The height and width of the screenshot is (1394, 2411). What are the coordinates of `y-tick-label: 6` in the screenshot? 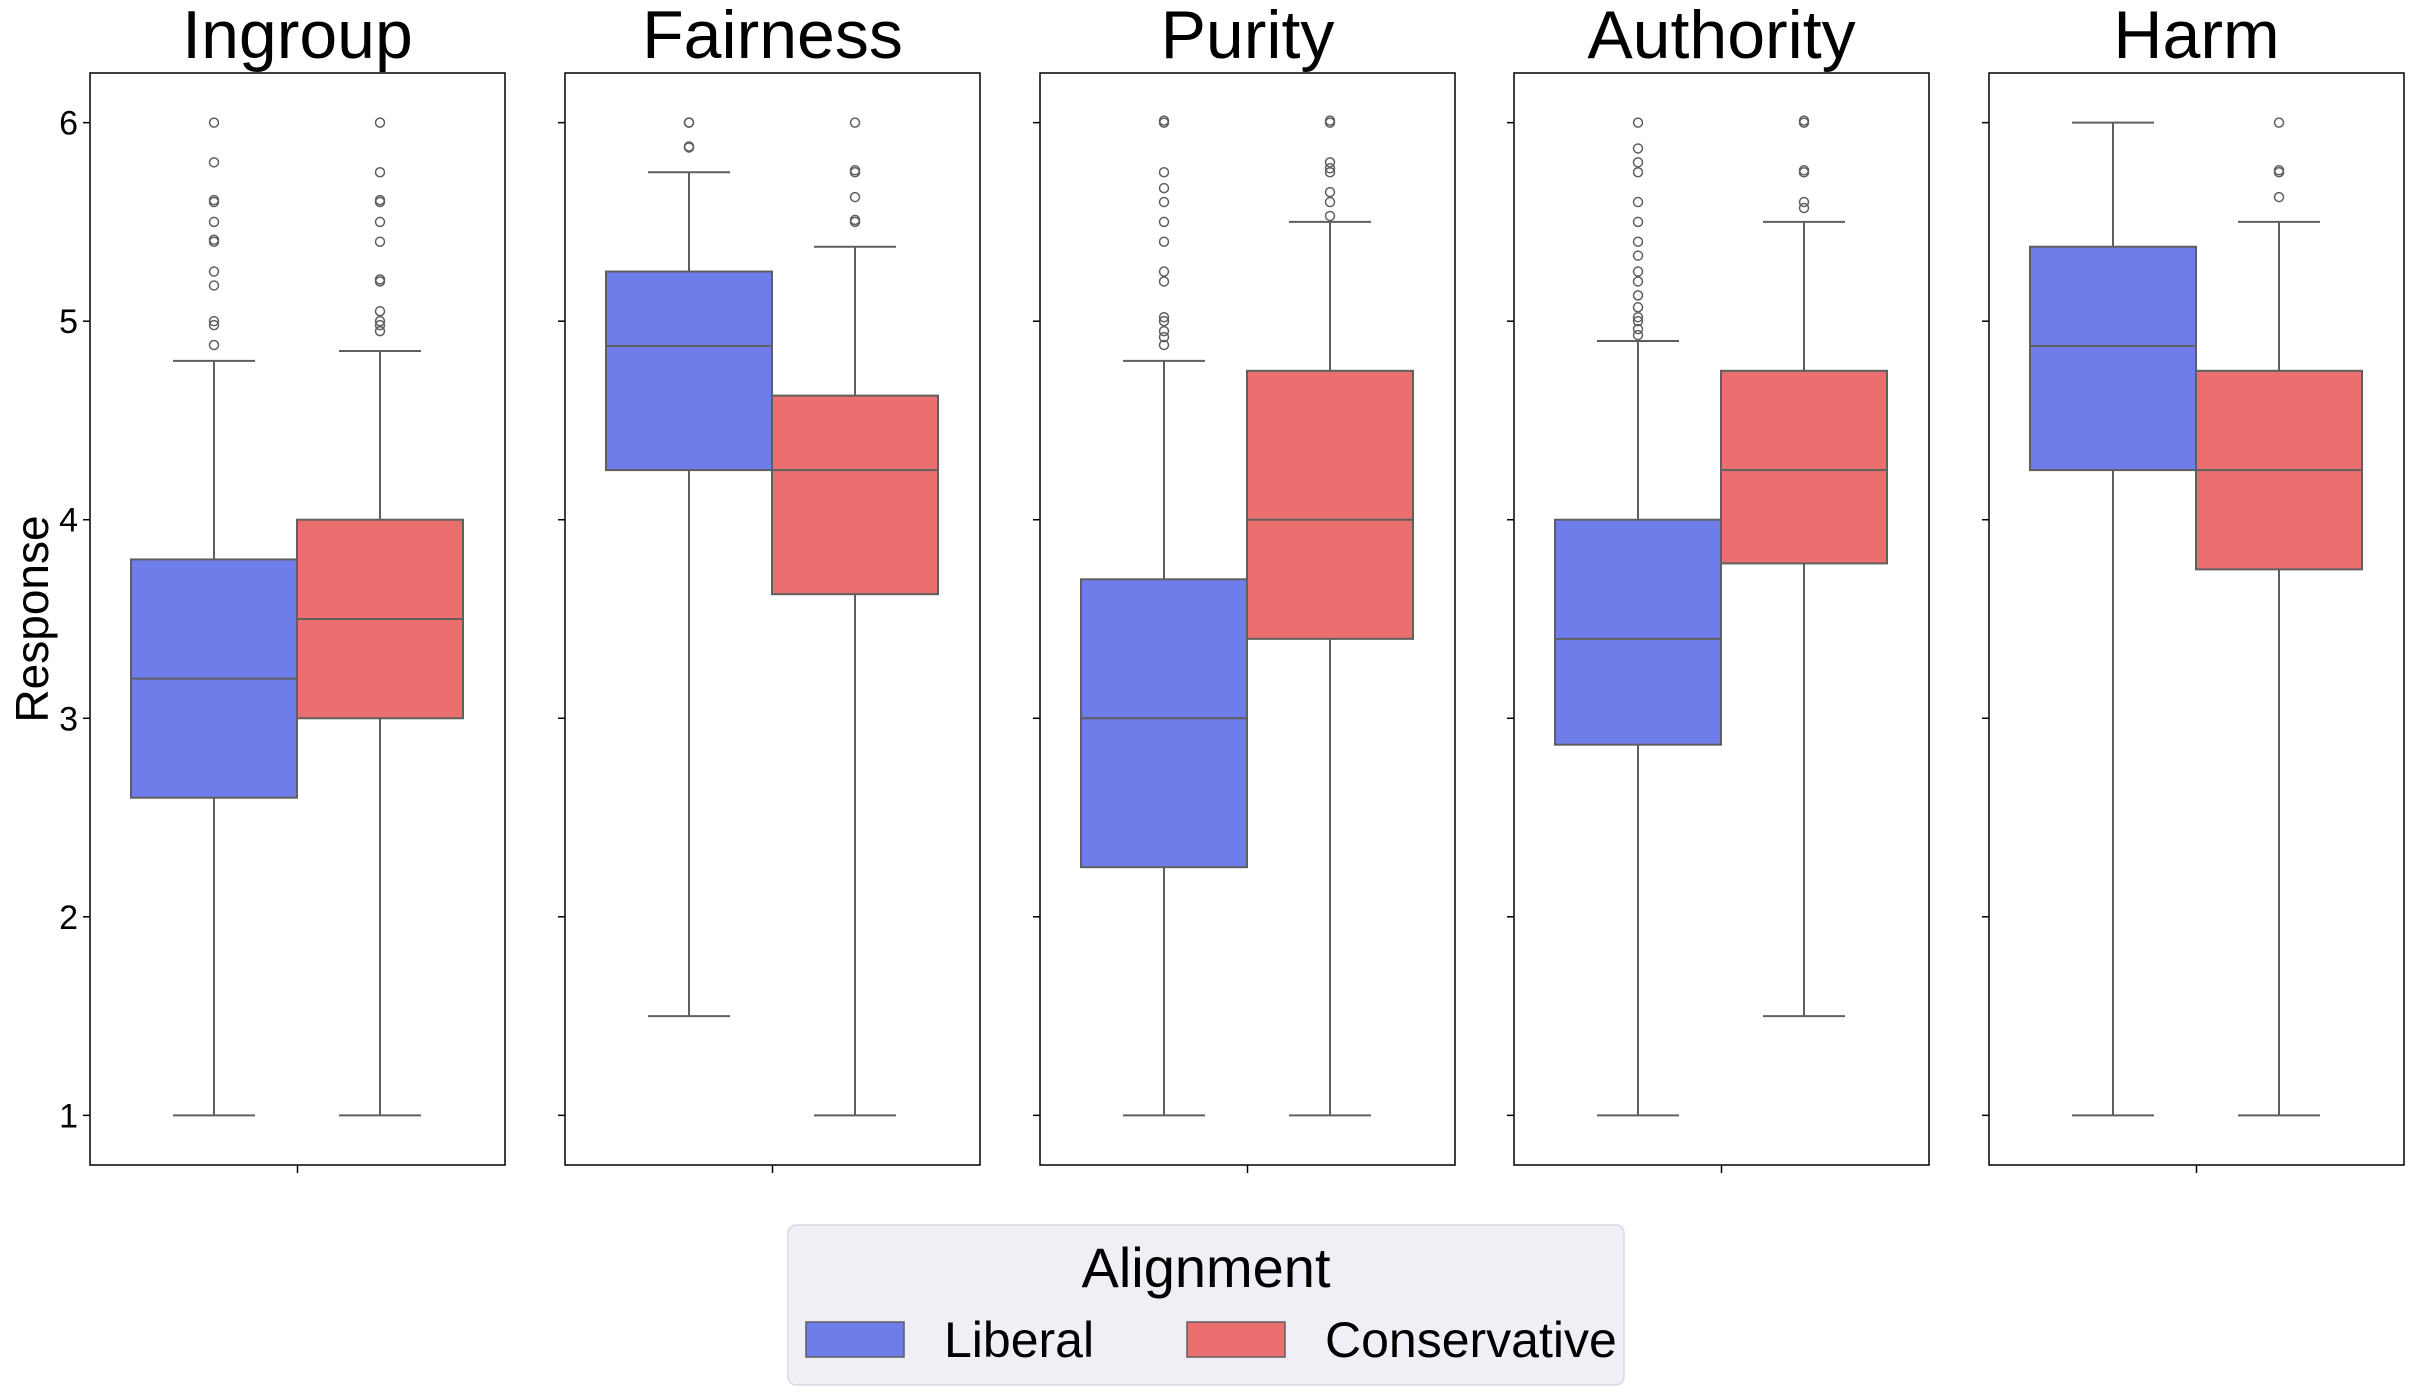 It's located at (68, 124).